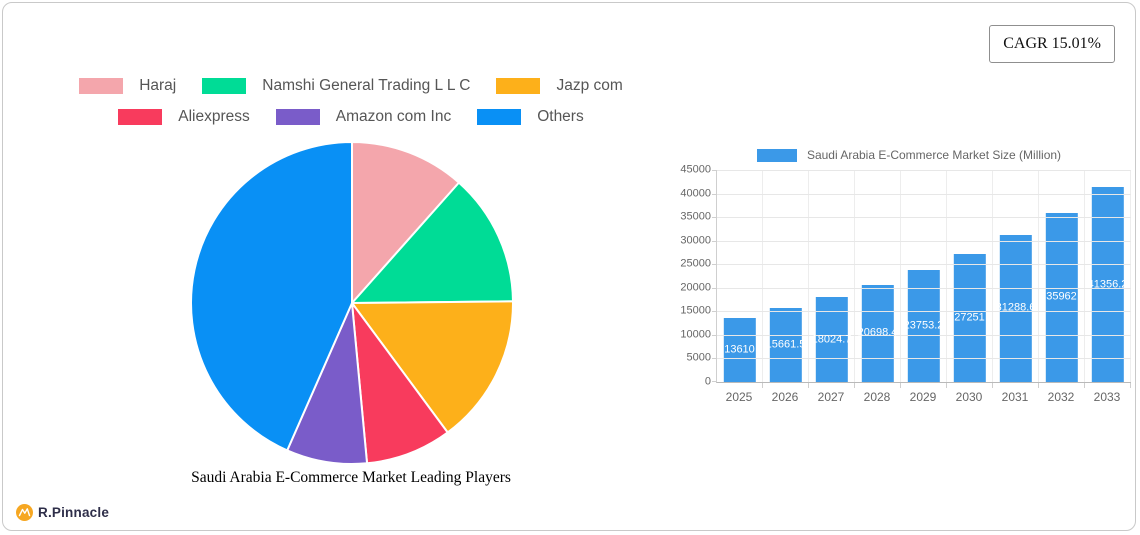  Describe the element at coordinates (740, 279) in the screenshot. I see `bar-column-2025: 13610` at that location.